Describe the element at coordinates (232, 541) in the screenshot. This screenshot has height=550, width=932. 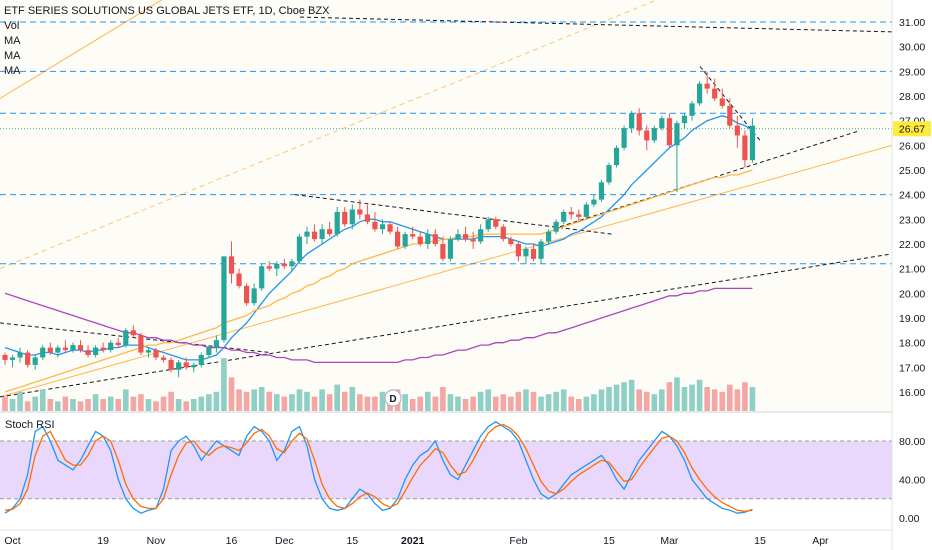
I see `date-tick-label: 16` at that location.